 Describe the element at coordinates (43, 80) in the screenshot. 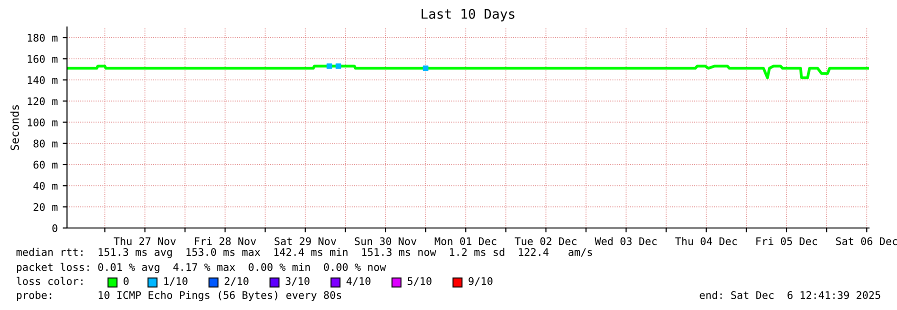

I see `y-tick-label: 140 m` at that location.